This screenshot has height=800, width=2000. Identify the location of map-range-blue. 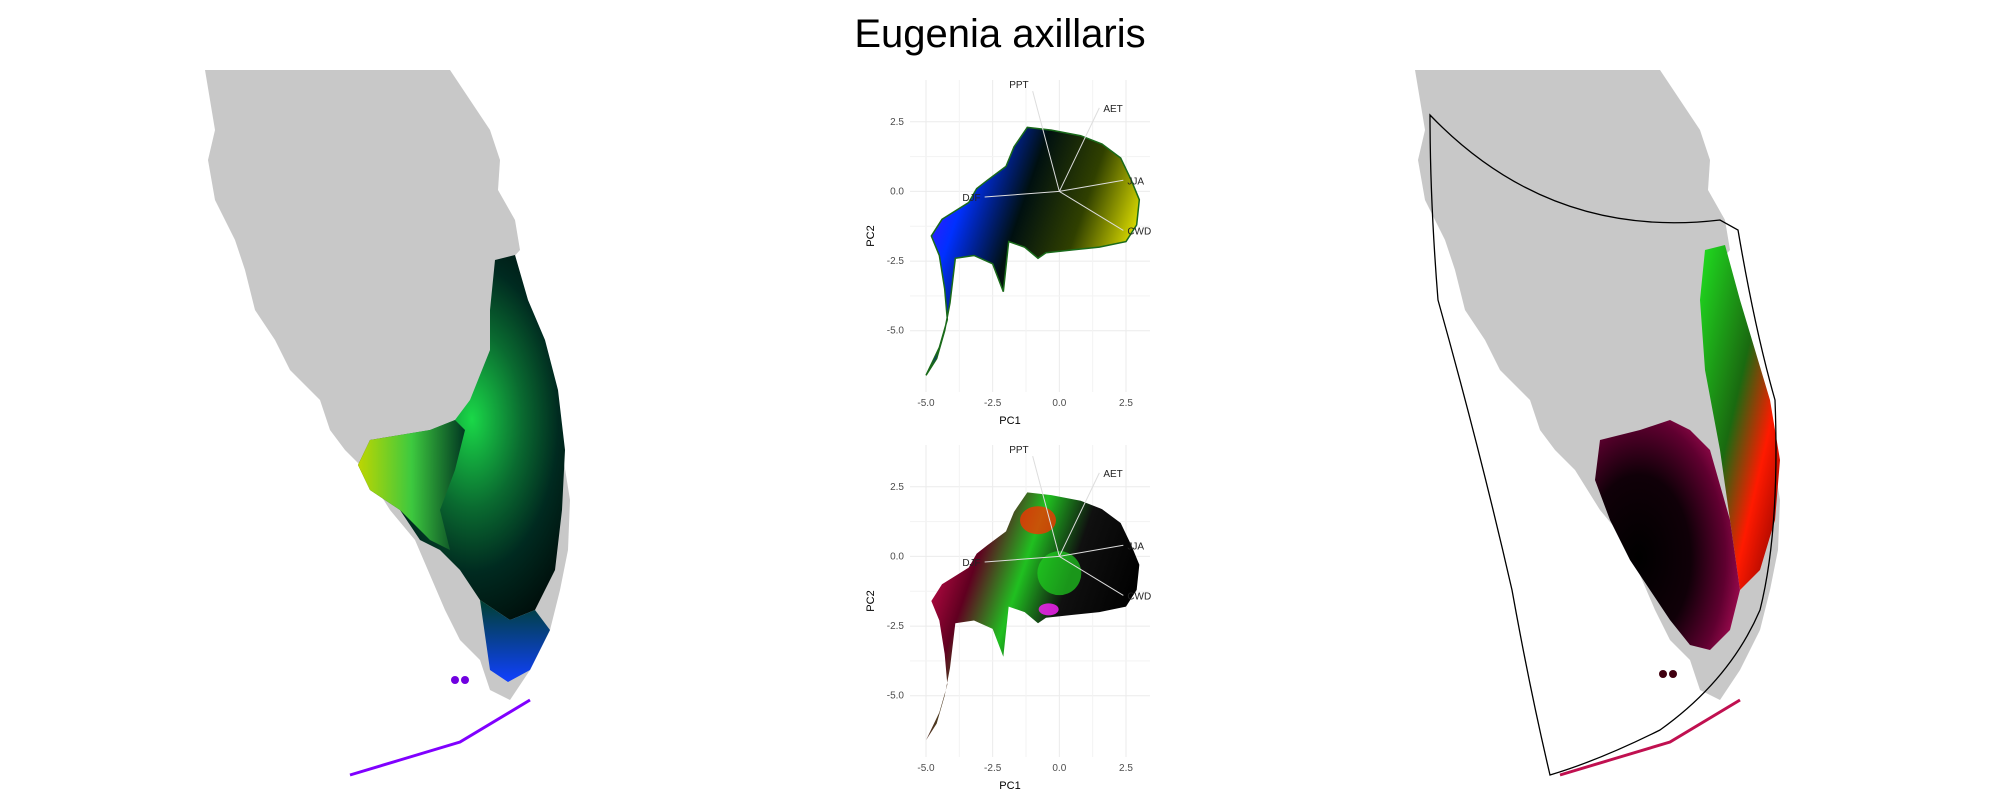
(515, 641).